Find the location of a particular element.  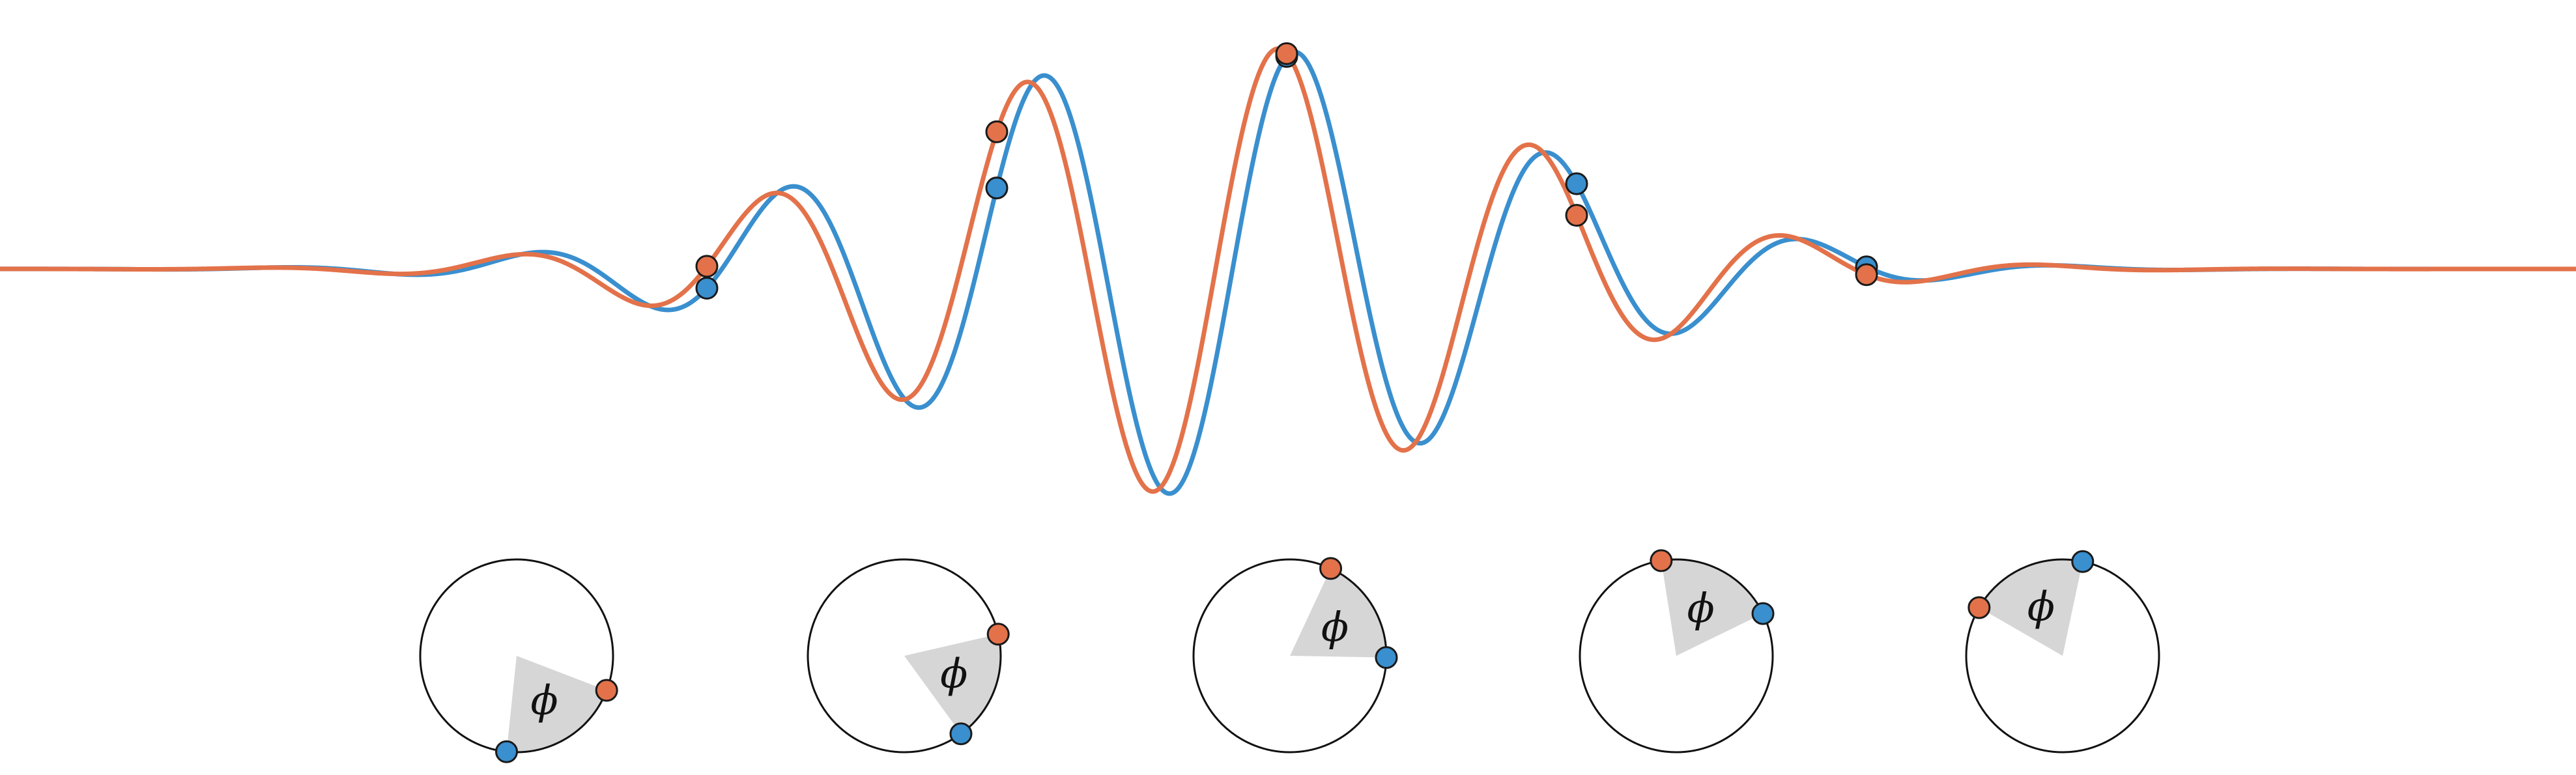

phasor-2: ϕ is located at coordinates (908, 656).